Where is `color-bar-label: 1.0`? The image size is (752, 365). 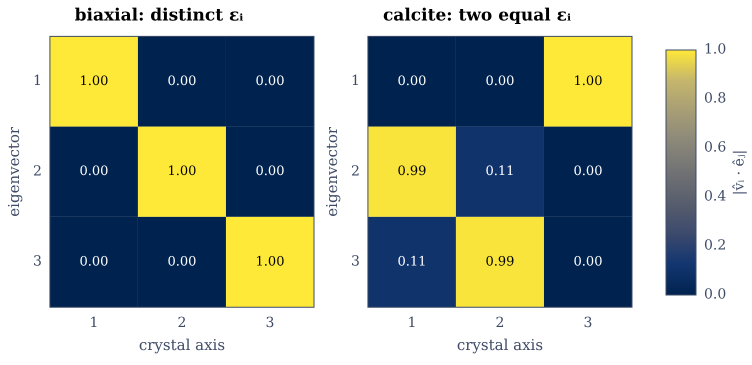
color-bar-label: 1.0 is located at coordinates (715, 50).